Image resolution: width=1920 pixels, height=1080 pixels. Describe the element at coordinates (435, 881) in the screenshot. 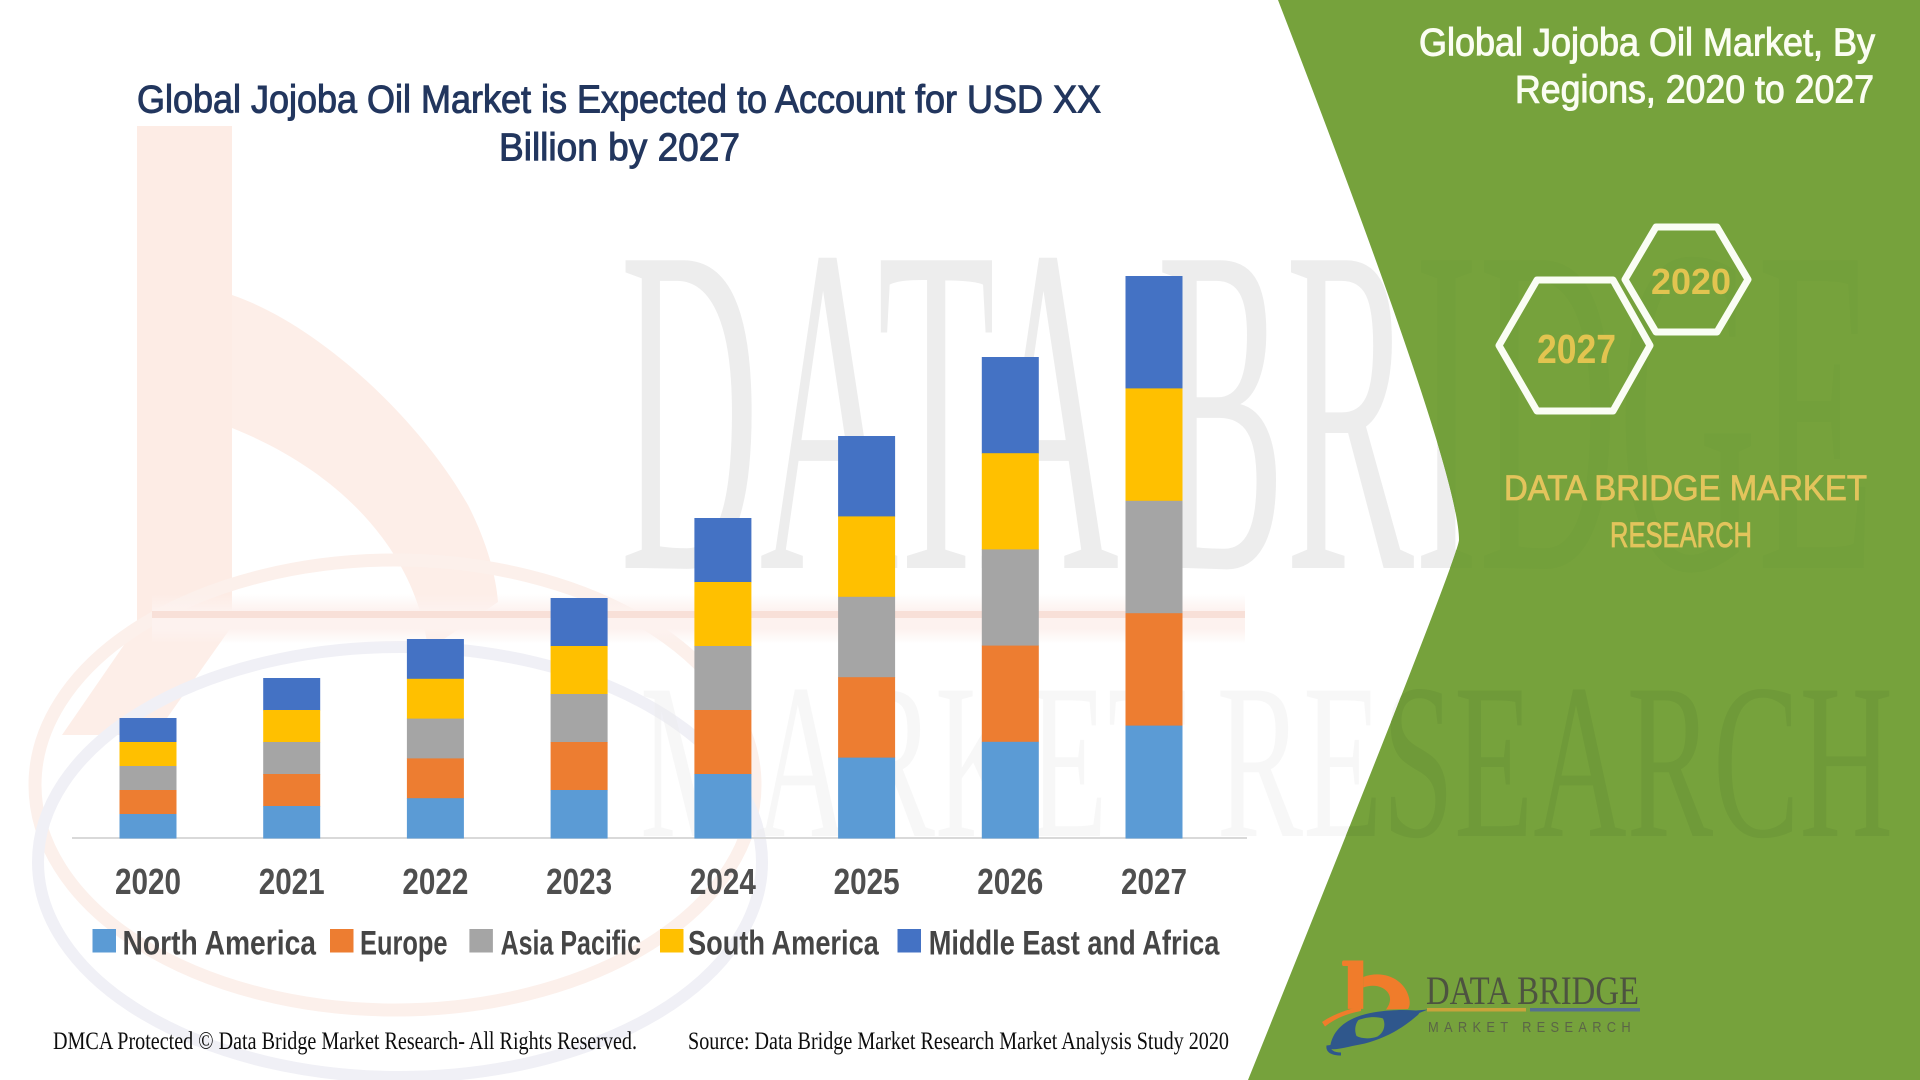

I see `svg-text: 2022` at that location.